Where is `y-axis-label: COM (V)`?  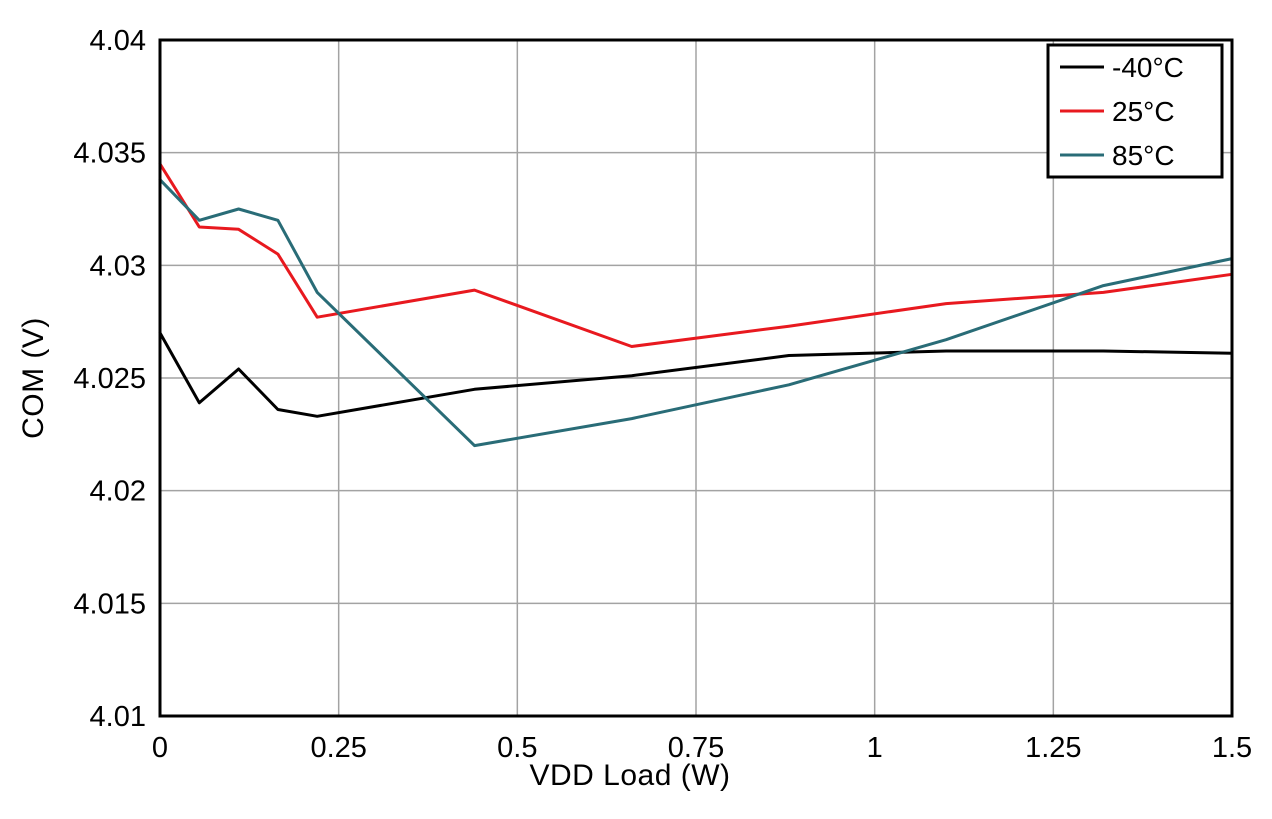
y-axis-label: COM (V) is located at coordinates (33, 378).